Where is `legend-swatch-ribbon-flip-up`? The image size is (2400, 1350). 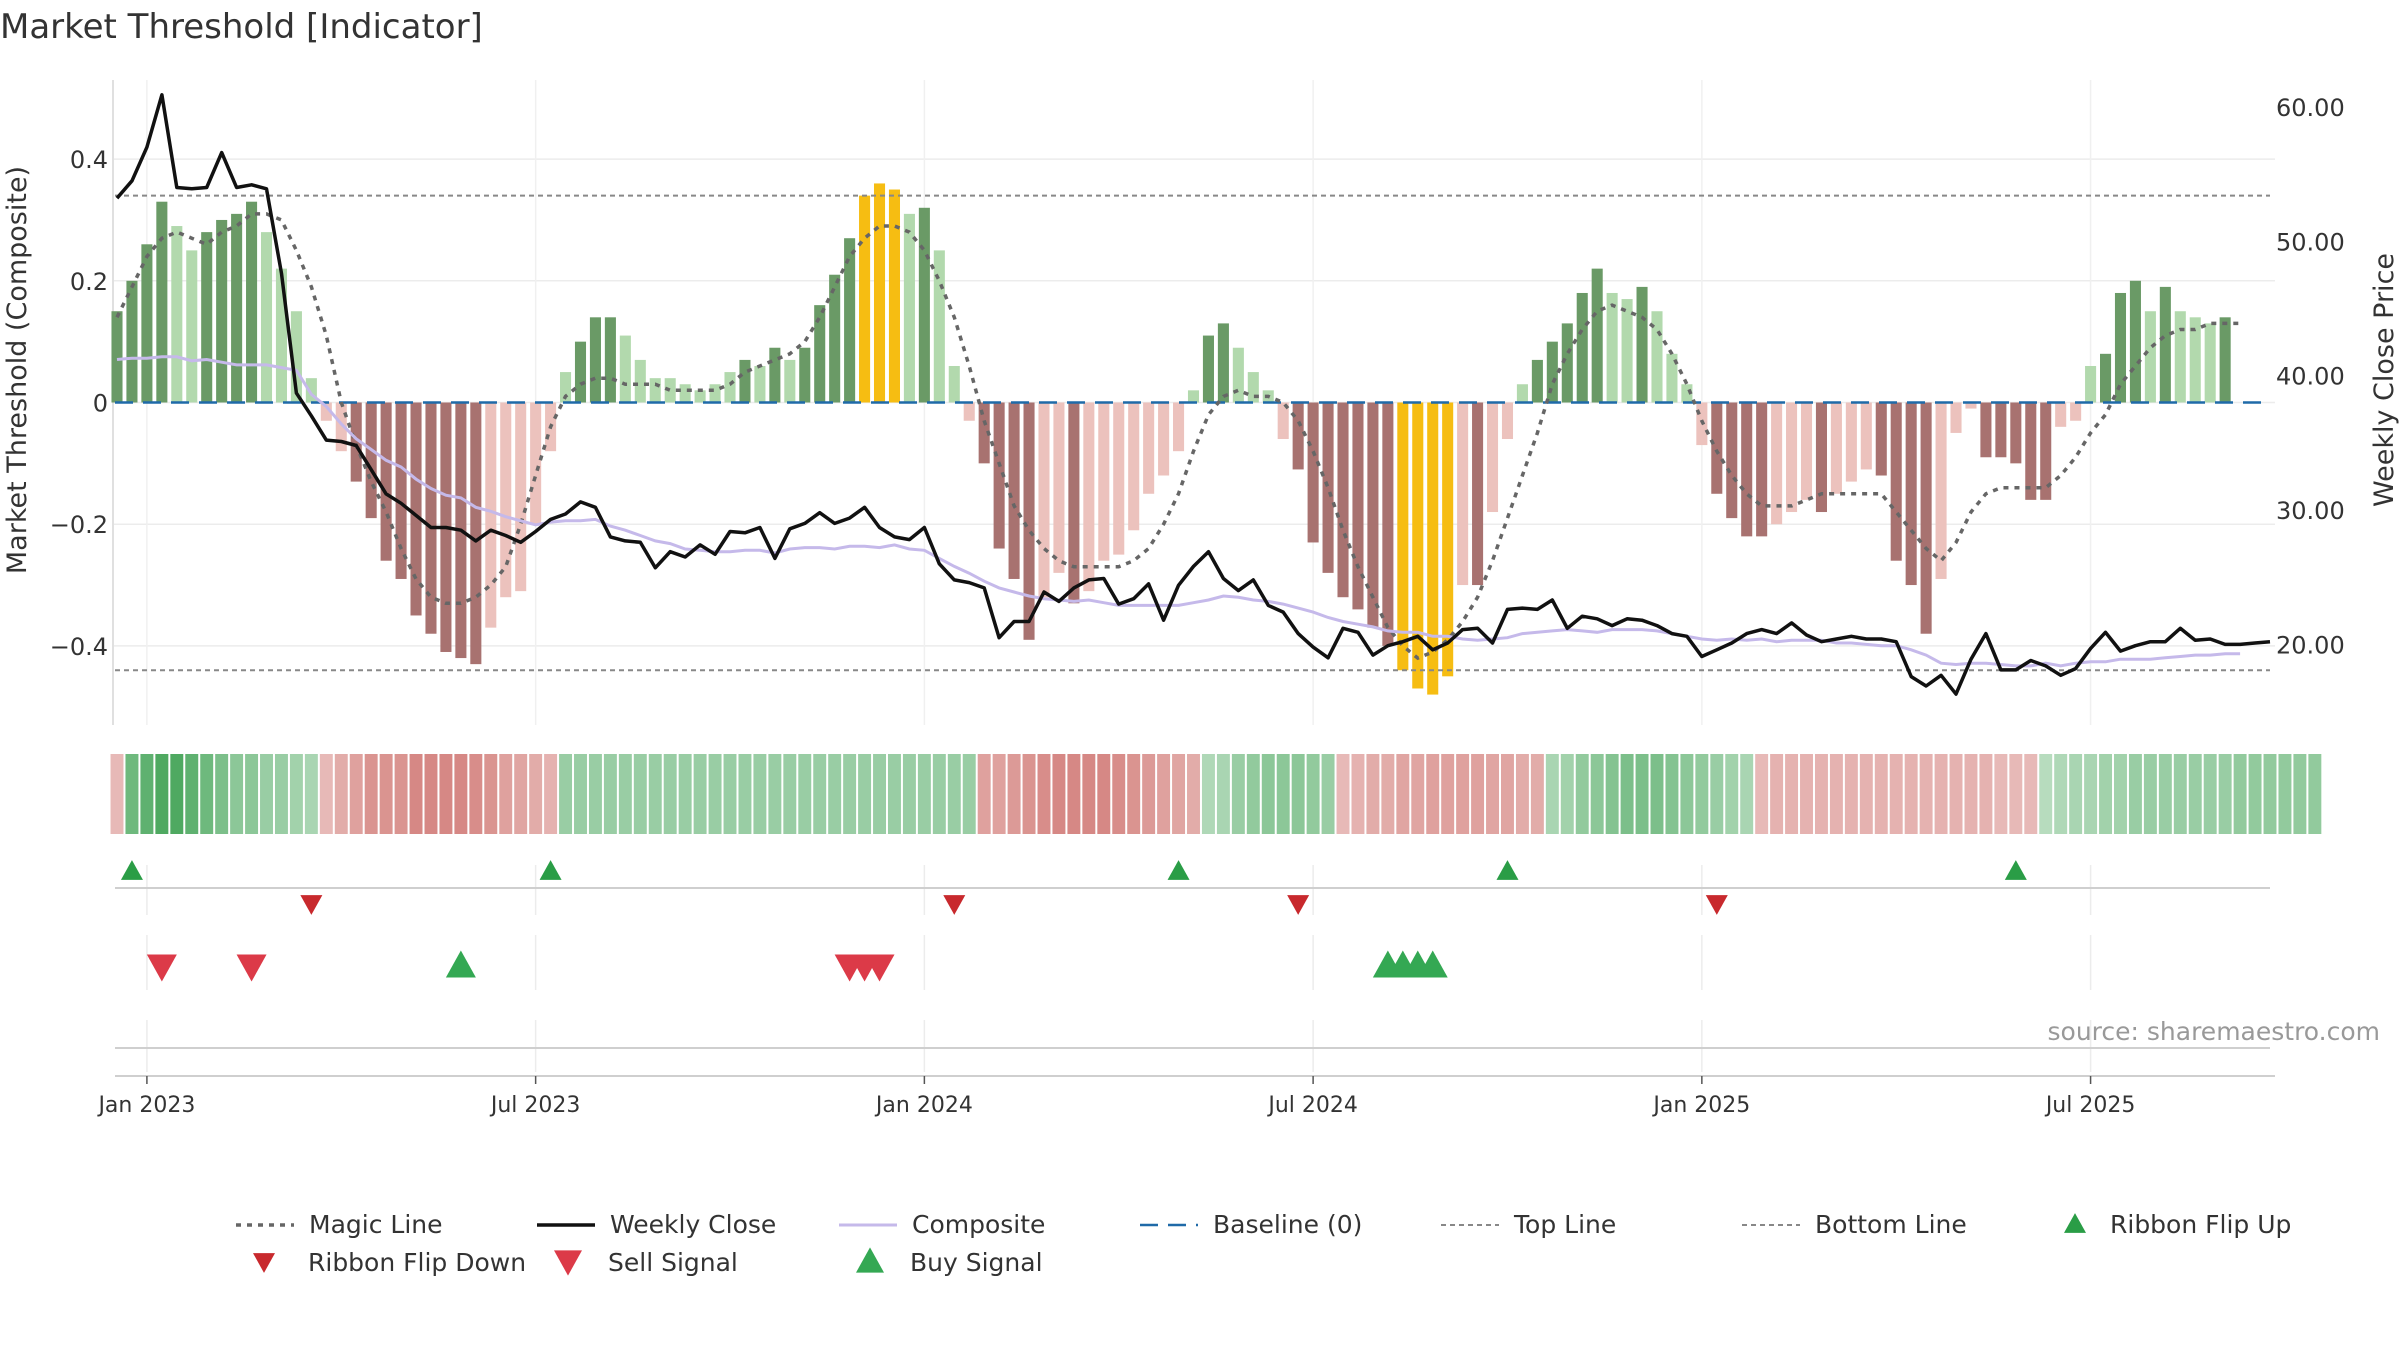
legend-swatch-ribbon-flip-up is located at coordinates (2075, 1223).